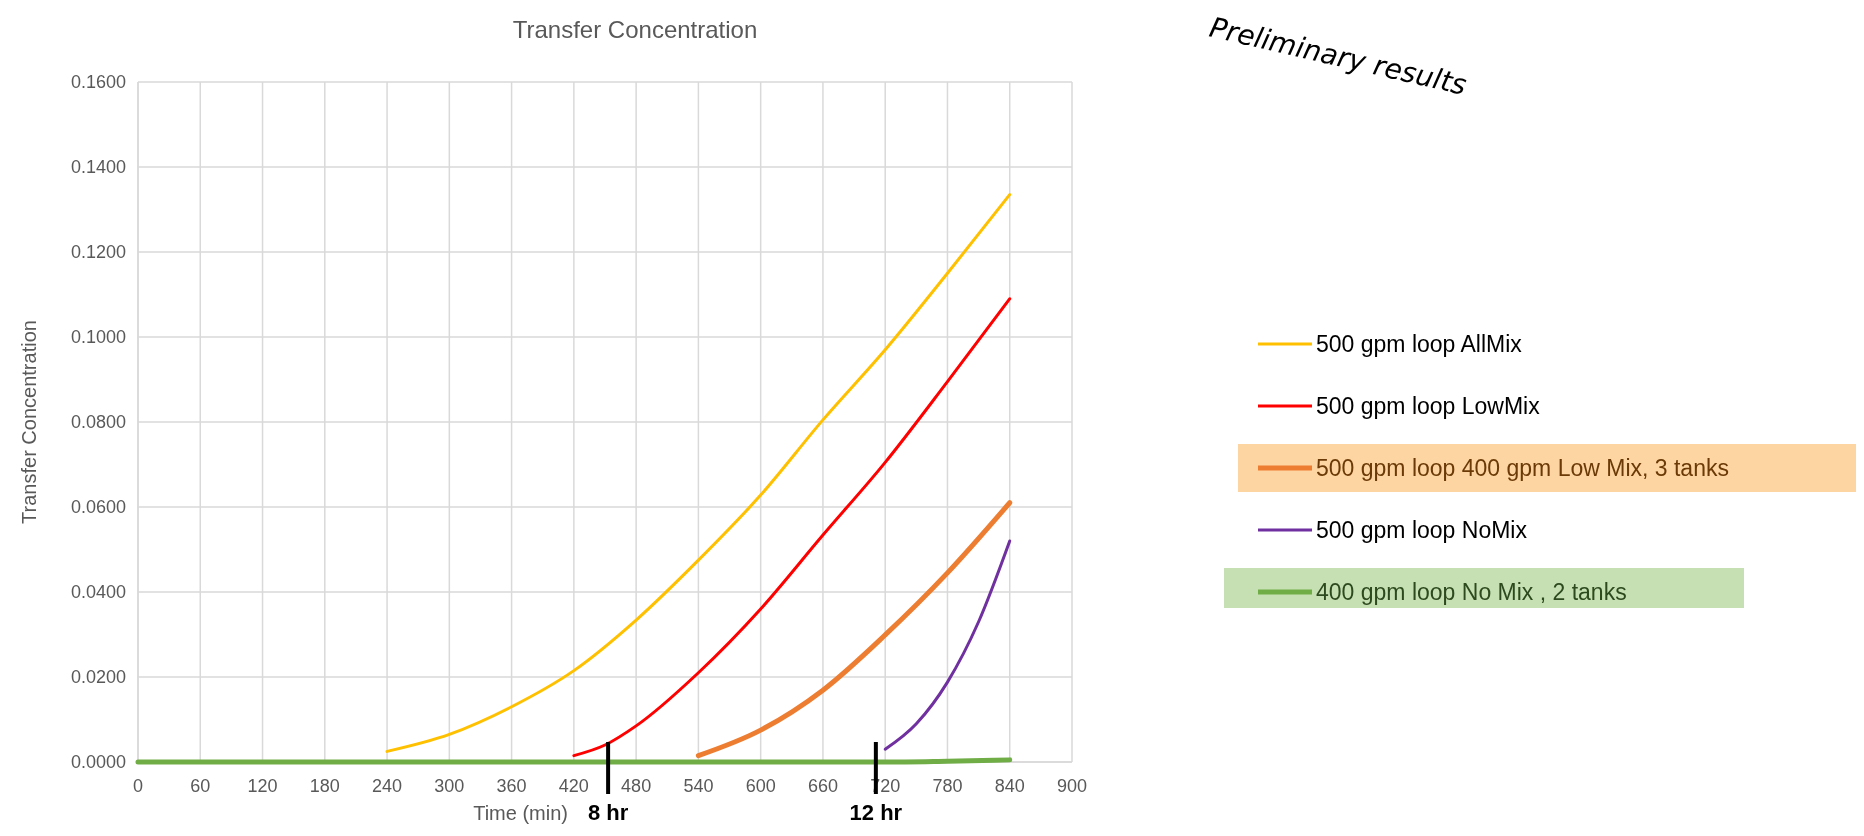 The height and width of the screenshot is (836, 1864). What do you see at coordinates (98, 762) in the screenshot?
I see `y-tick-label: 0.0000` at bounding box center [98, 762].